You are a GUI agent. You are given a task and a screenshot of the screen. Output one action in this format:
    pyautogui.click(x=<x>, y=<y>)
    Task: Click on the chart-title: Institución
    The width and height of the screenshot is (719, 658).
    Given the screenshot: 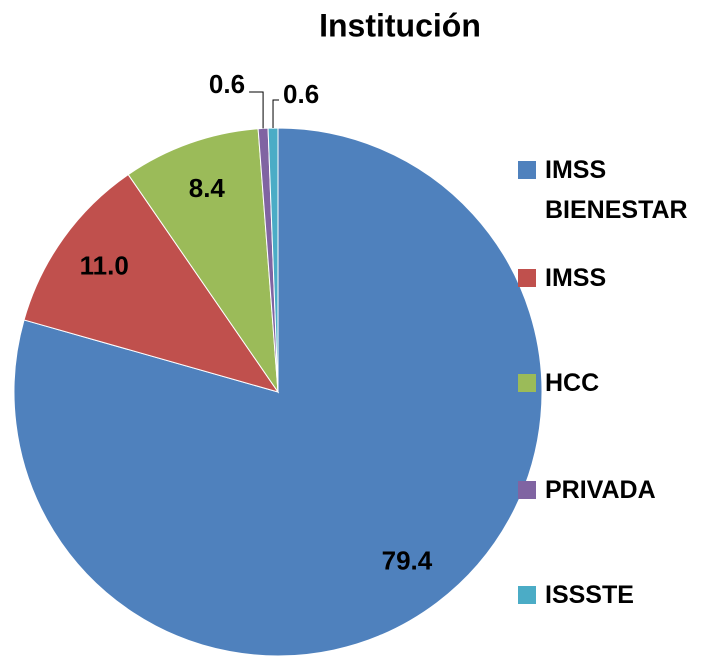 What is the action you would take?
    pyautogui.click(x=400, y=25)
    